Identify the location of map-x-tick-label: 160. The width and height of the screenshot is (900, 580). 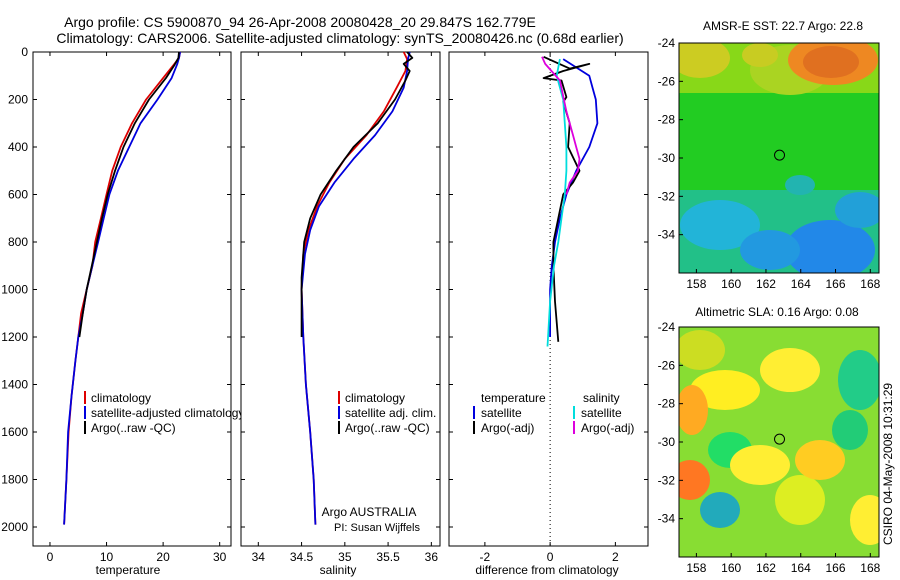
(731, 284).